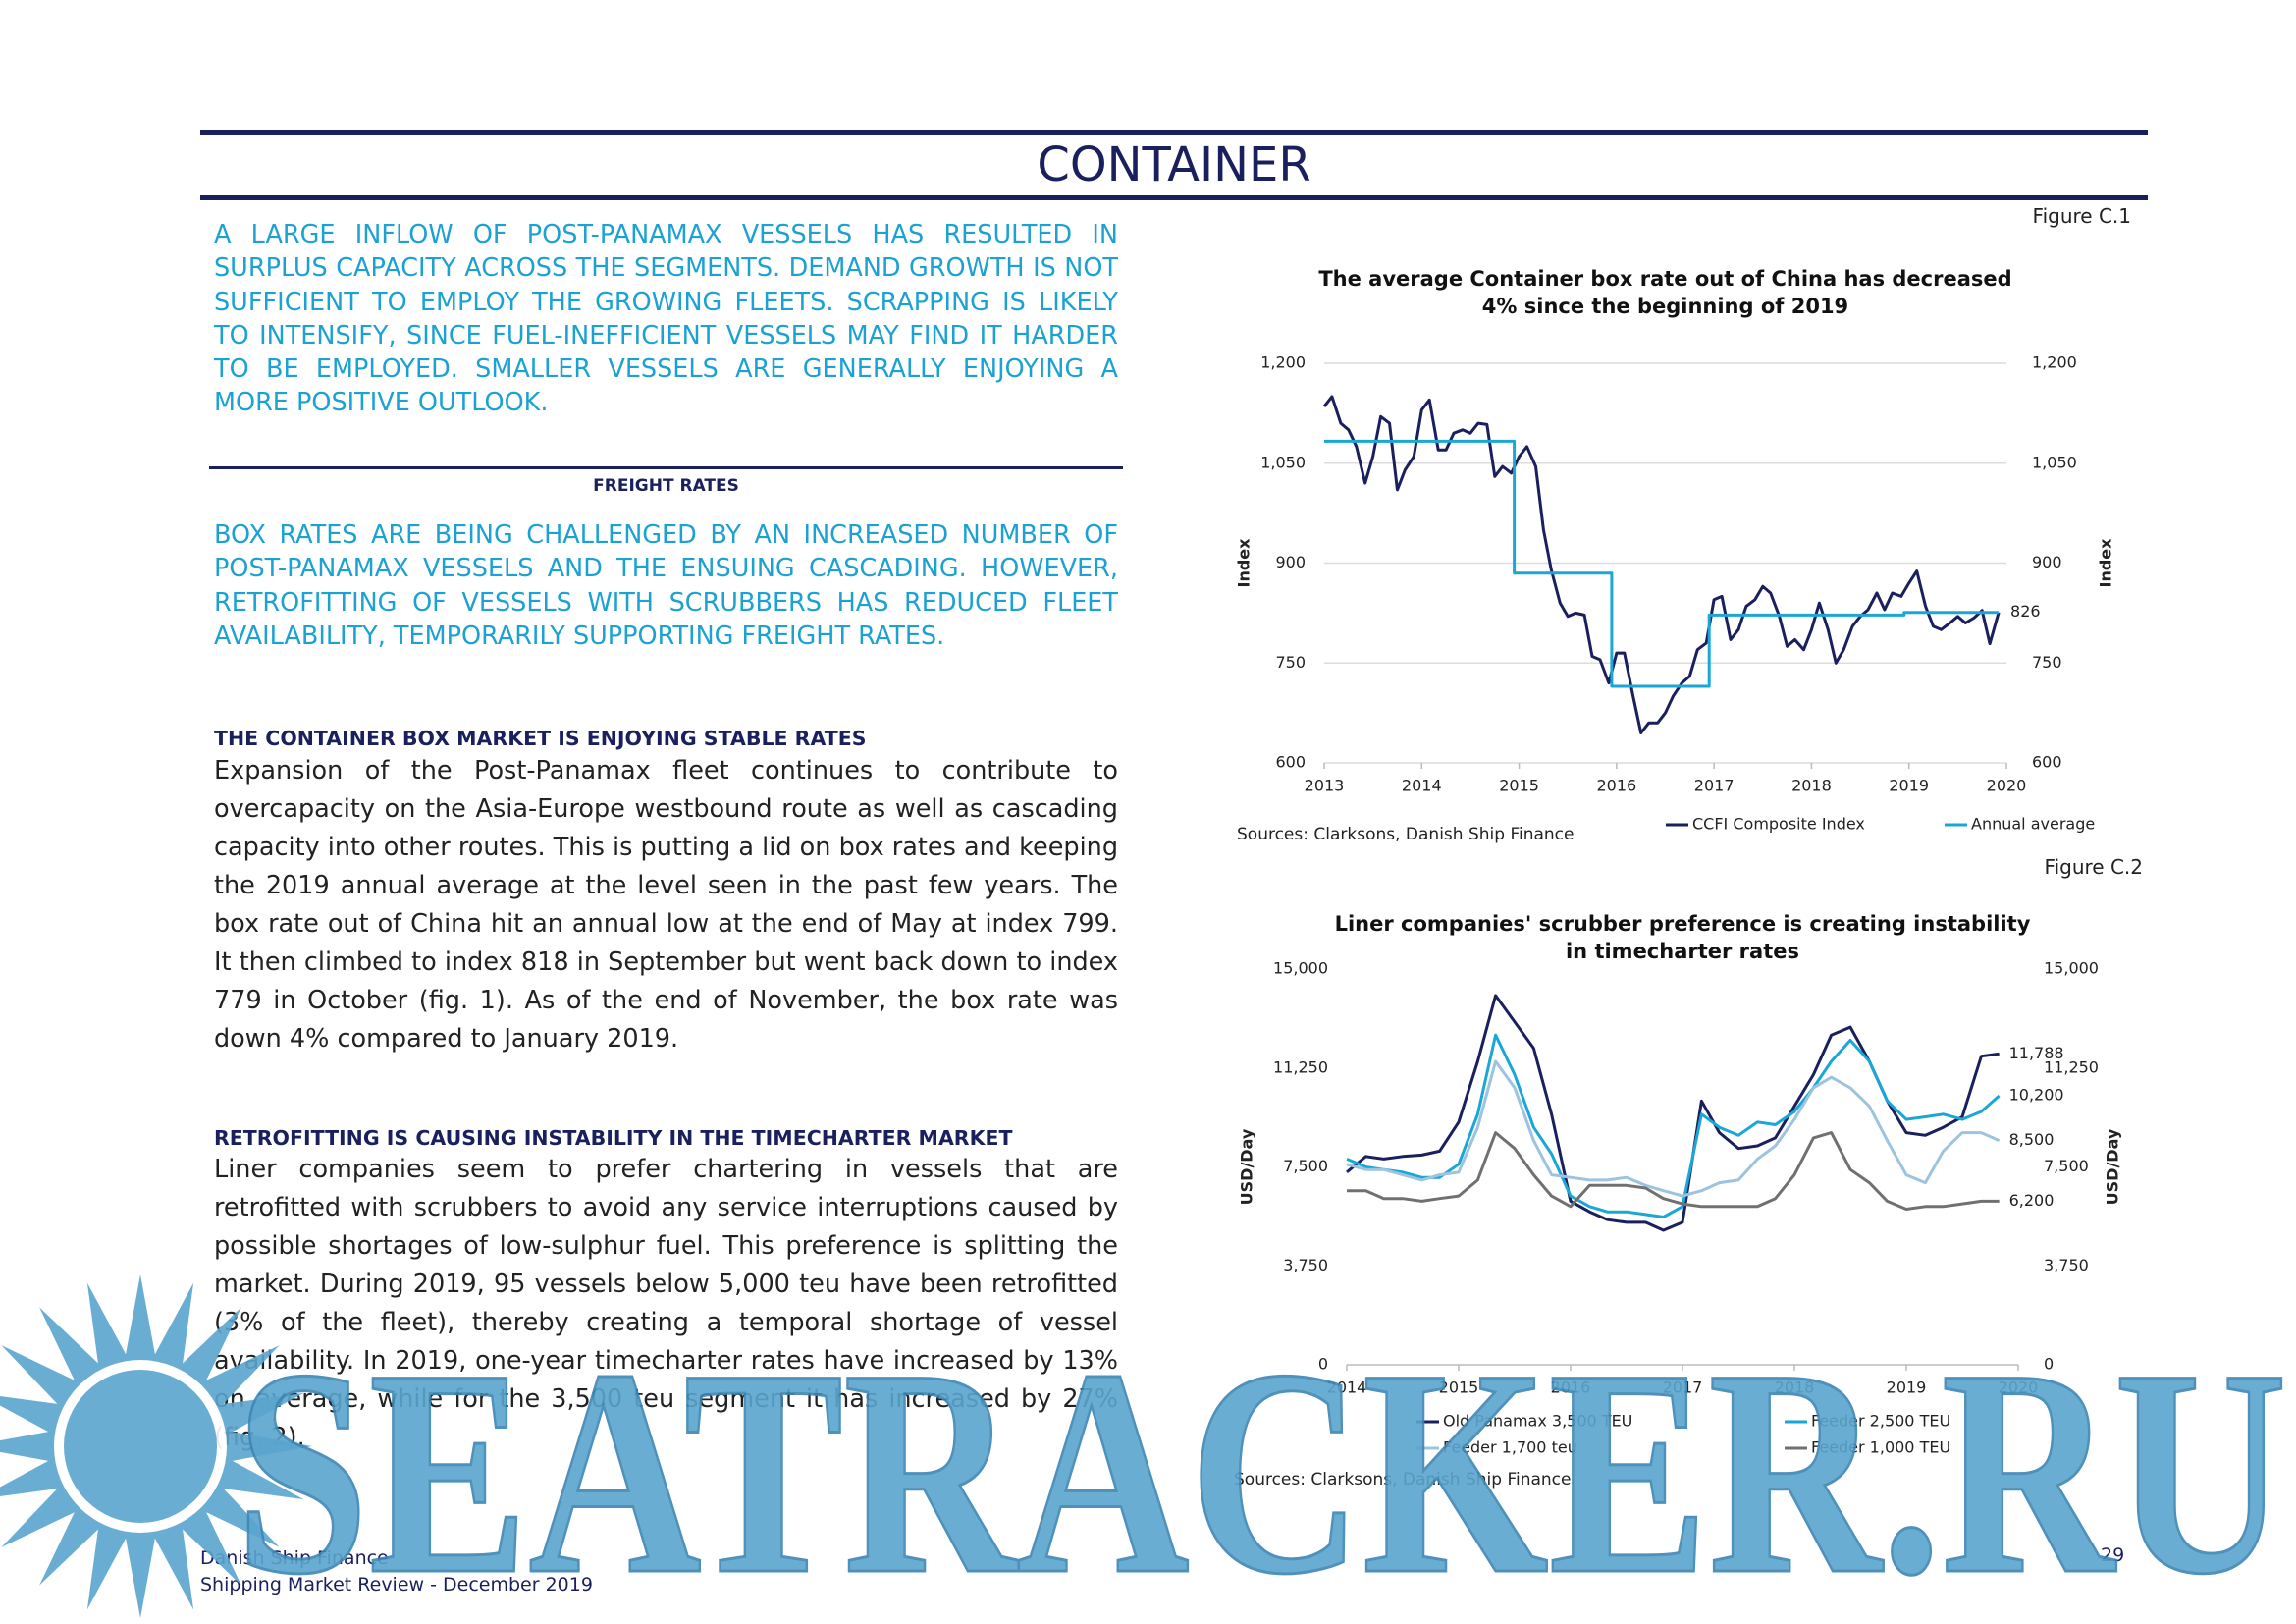  I want to click on y-tick-label: 1,200, so click(1283, 362).